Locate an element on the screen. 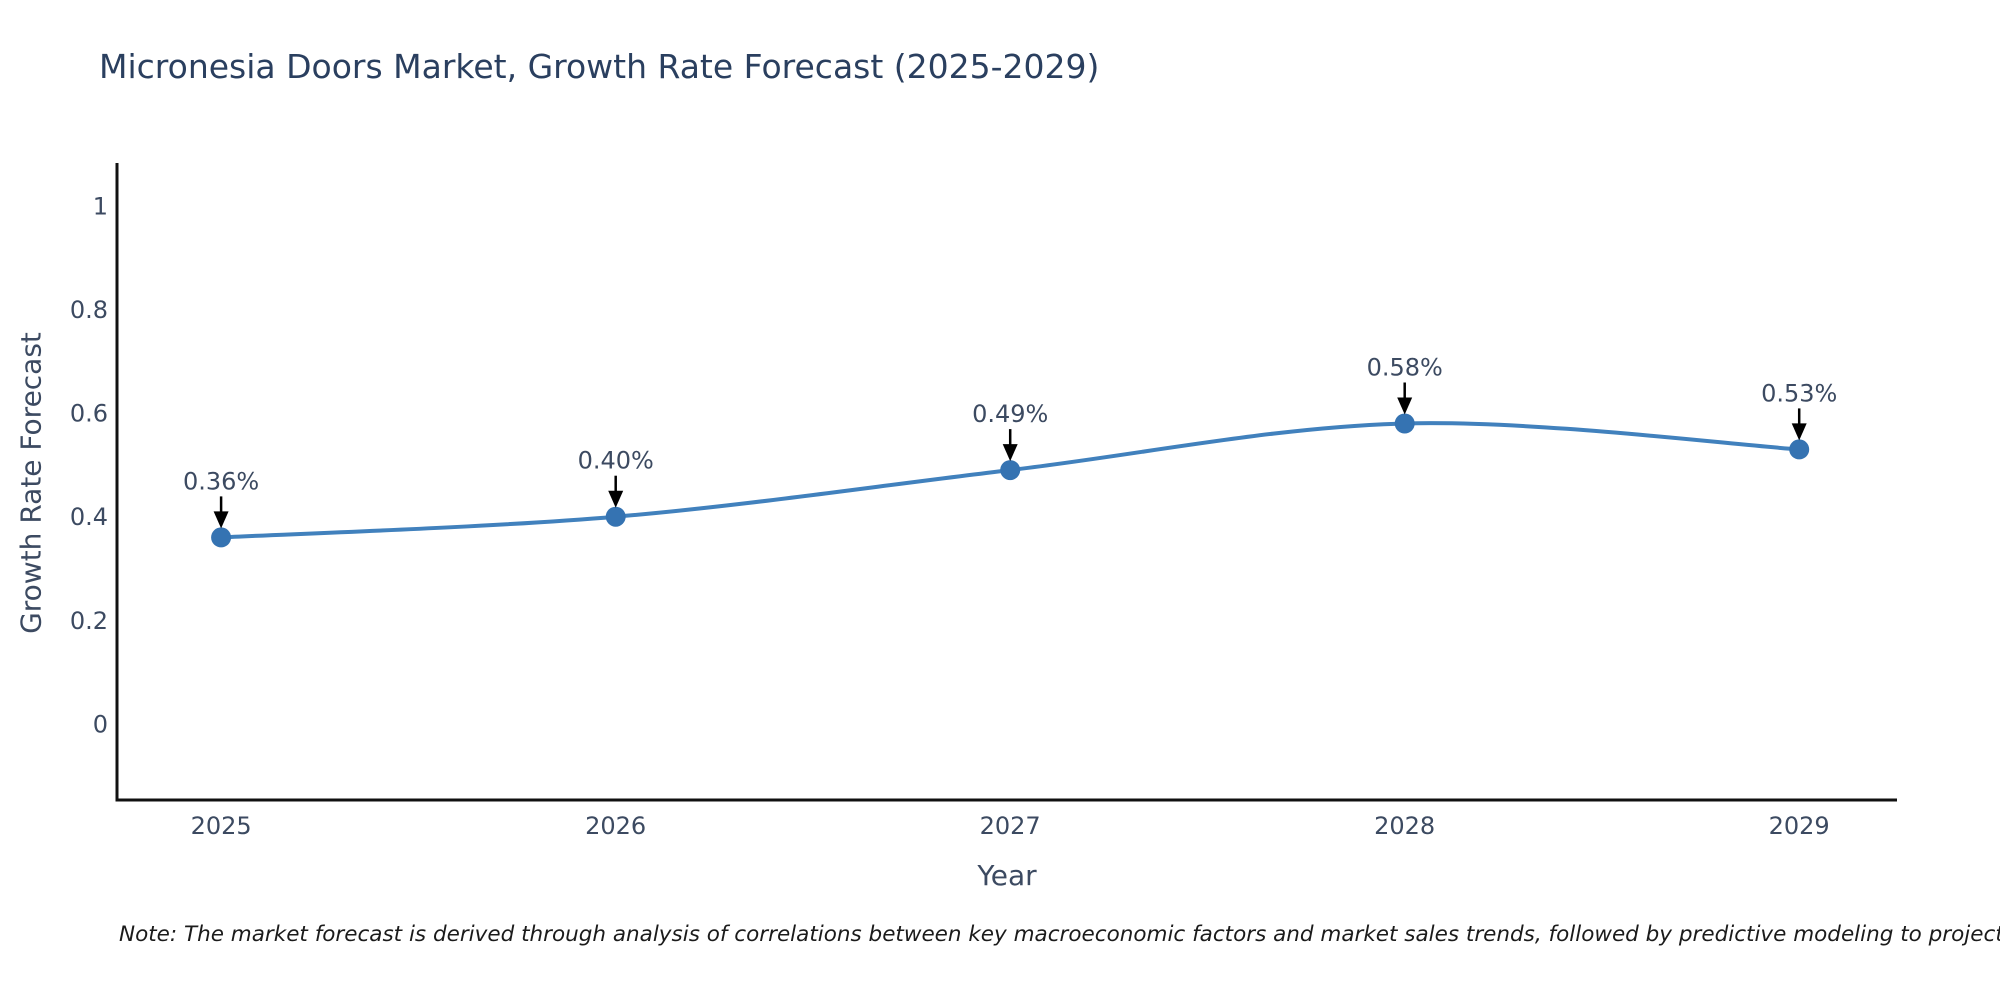 This screenshot has height=1000, width=2000. point-value-label: 0.40% is located at coordinates (616, 461).